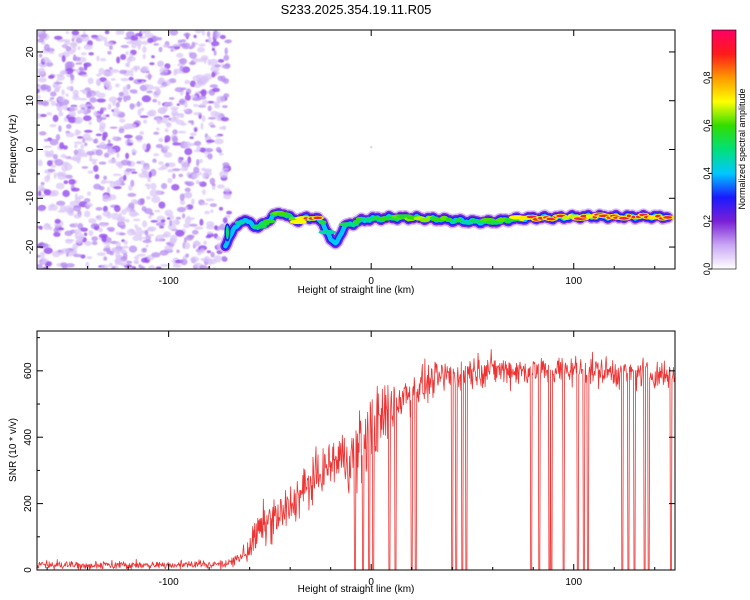 Image resolution: width=750 pixels, height=600 pixels. I want to click on ridge-blob, so click(298, 222).